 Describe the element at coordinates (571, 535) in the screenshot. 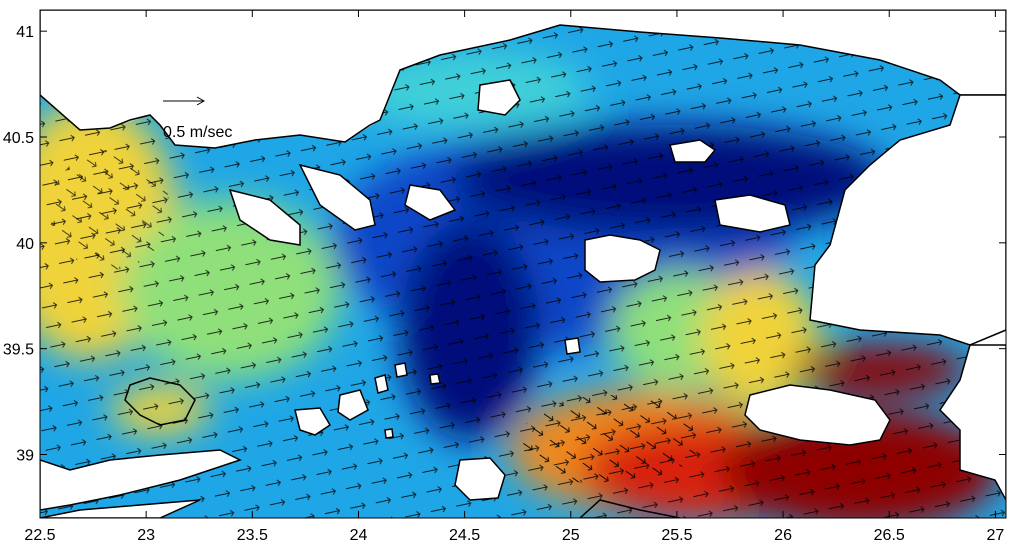

I see `x-tick-label: 25` at that location.